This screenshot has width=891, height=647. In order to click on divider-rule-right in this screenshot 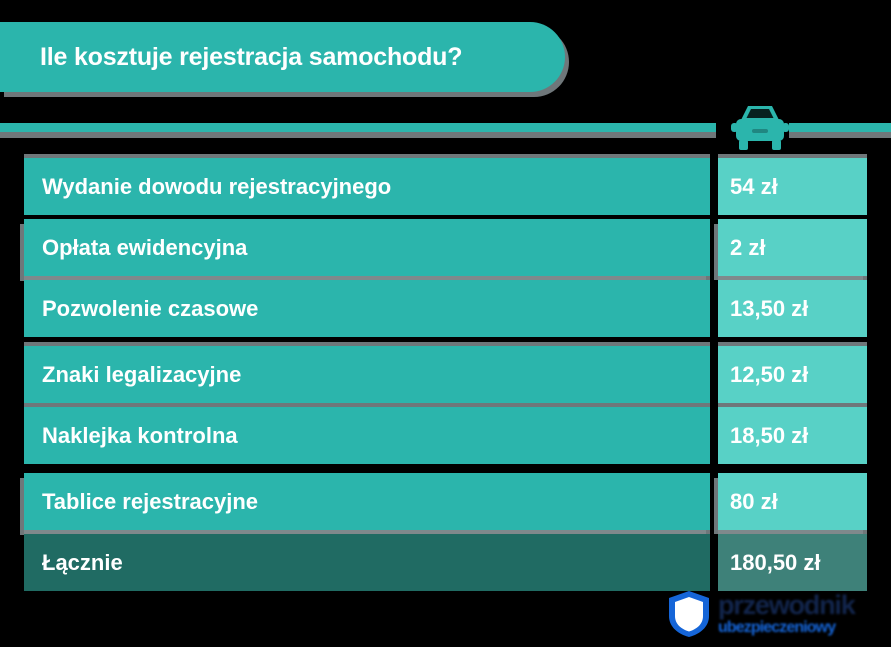, I will do `click(840, 127)`.